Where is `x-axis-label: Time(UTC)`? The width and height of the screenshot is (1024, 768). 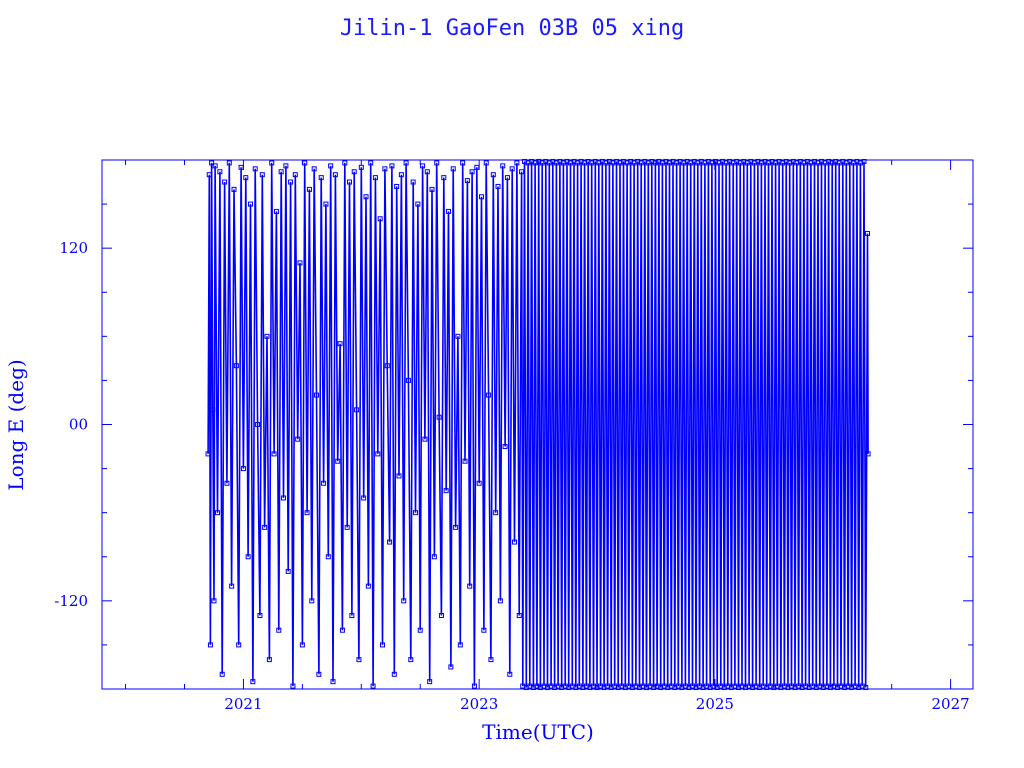 x-axis-label: Time(UTC) is located at coordinates (538, 732).